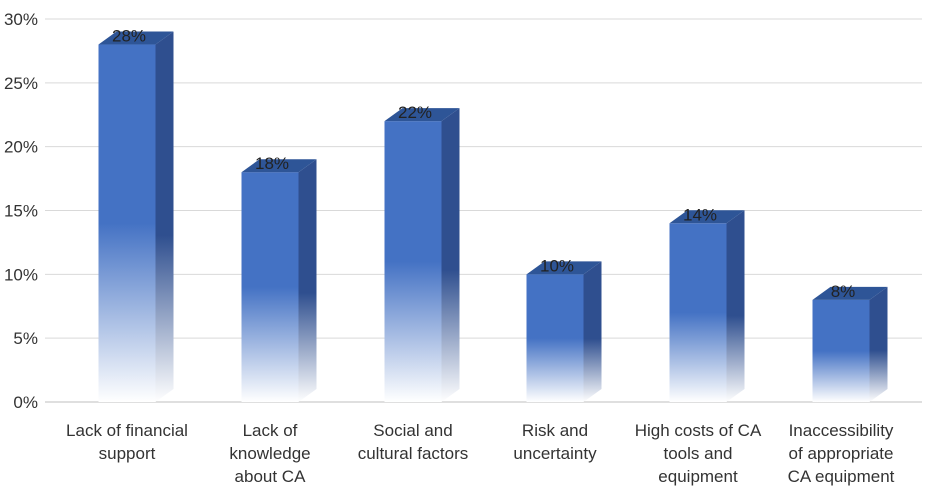 The image size is (935, 492). Describe the element at coordinates (843, 291) in the screenshot. I see `data-label: 8%` at that location.